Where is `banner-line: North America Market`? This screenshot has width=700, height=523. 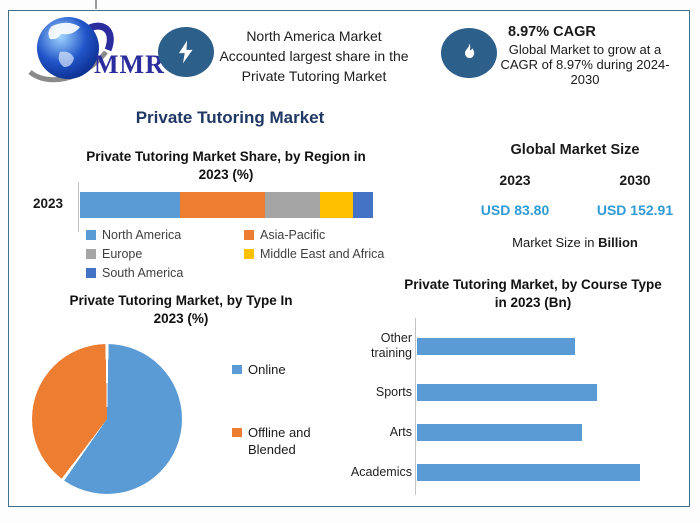 banner-line: North America Market is located at coordinates (314, 36).